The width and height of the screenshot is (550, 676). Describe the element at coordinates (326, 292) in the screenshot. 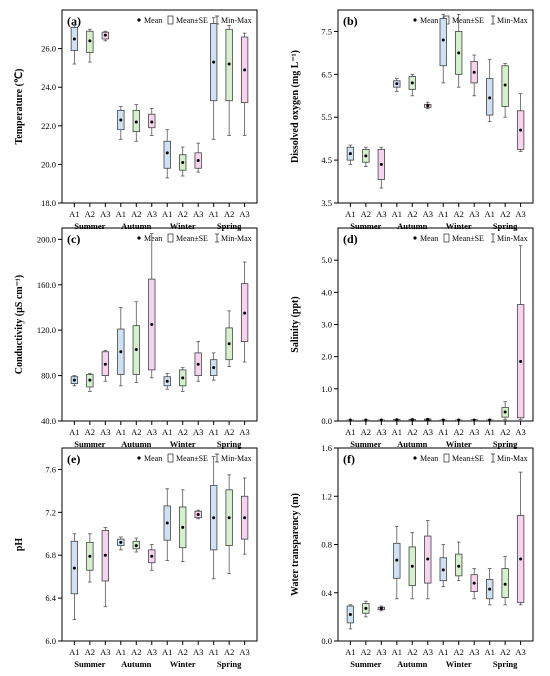

I see `y-tick-label: 4.0` at that location.